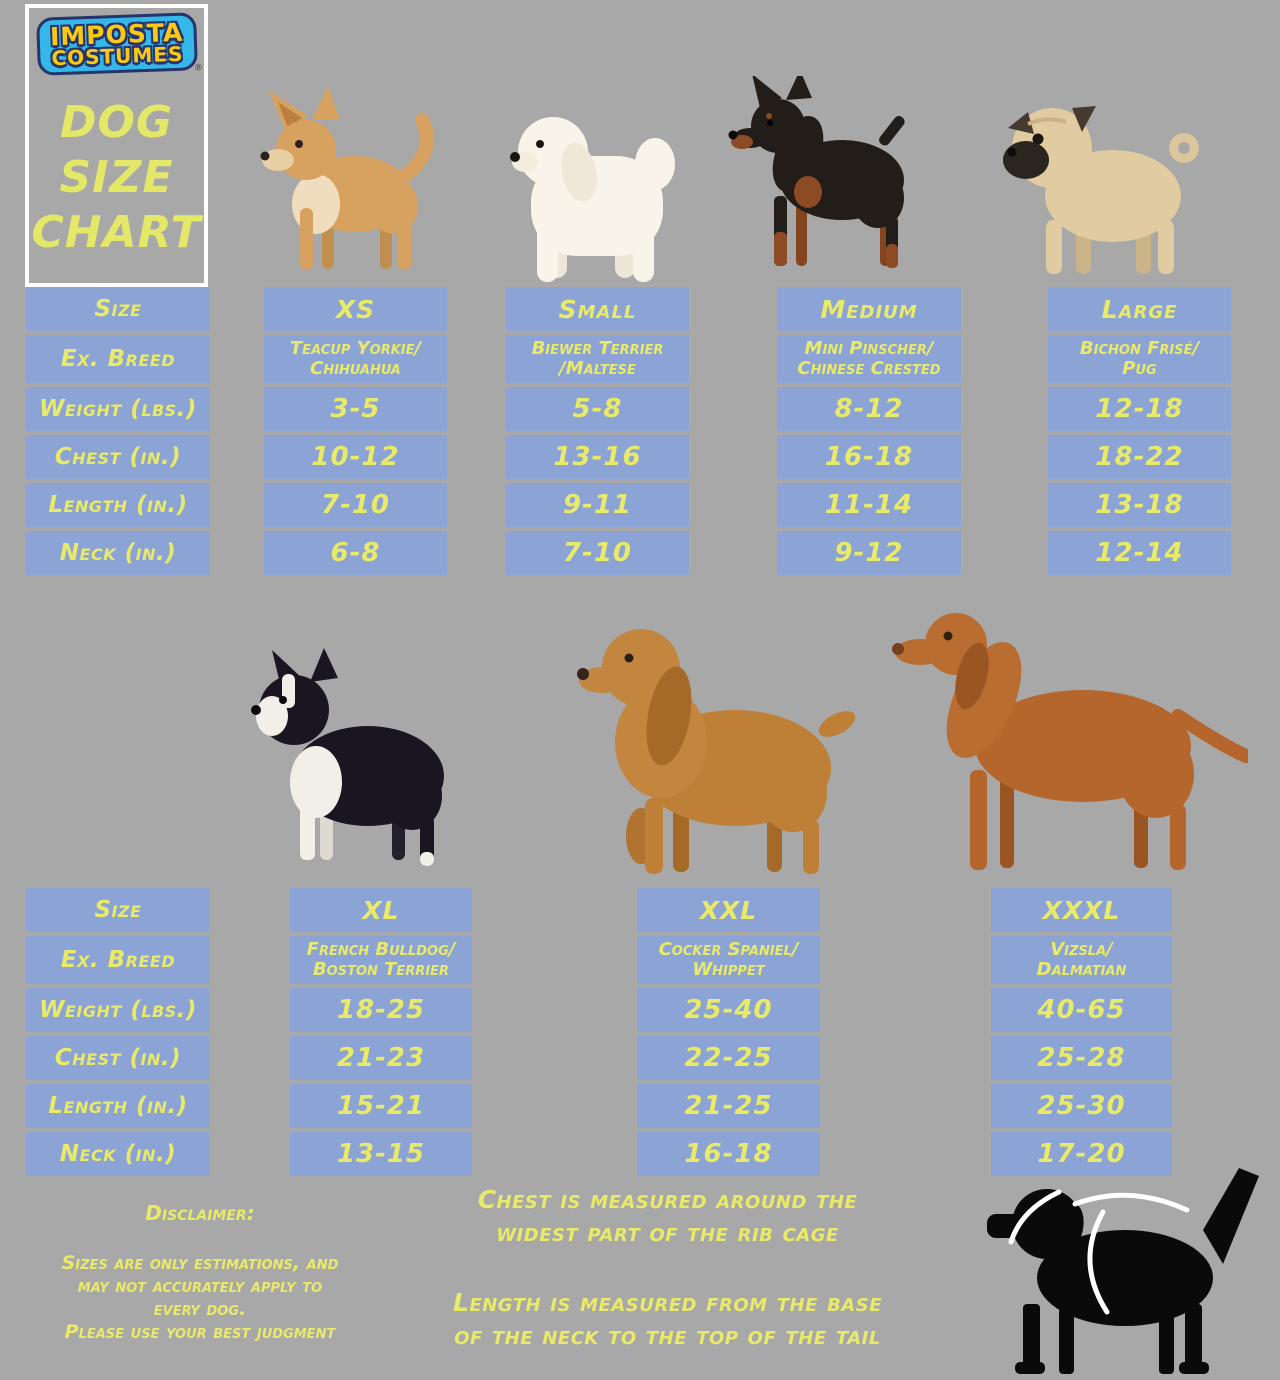 This screenshot has width=1280, height=1380. I want to click on breed-line: Mini Pinscher/, so click(869, 348).